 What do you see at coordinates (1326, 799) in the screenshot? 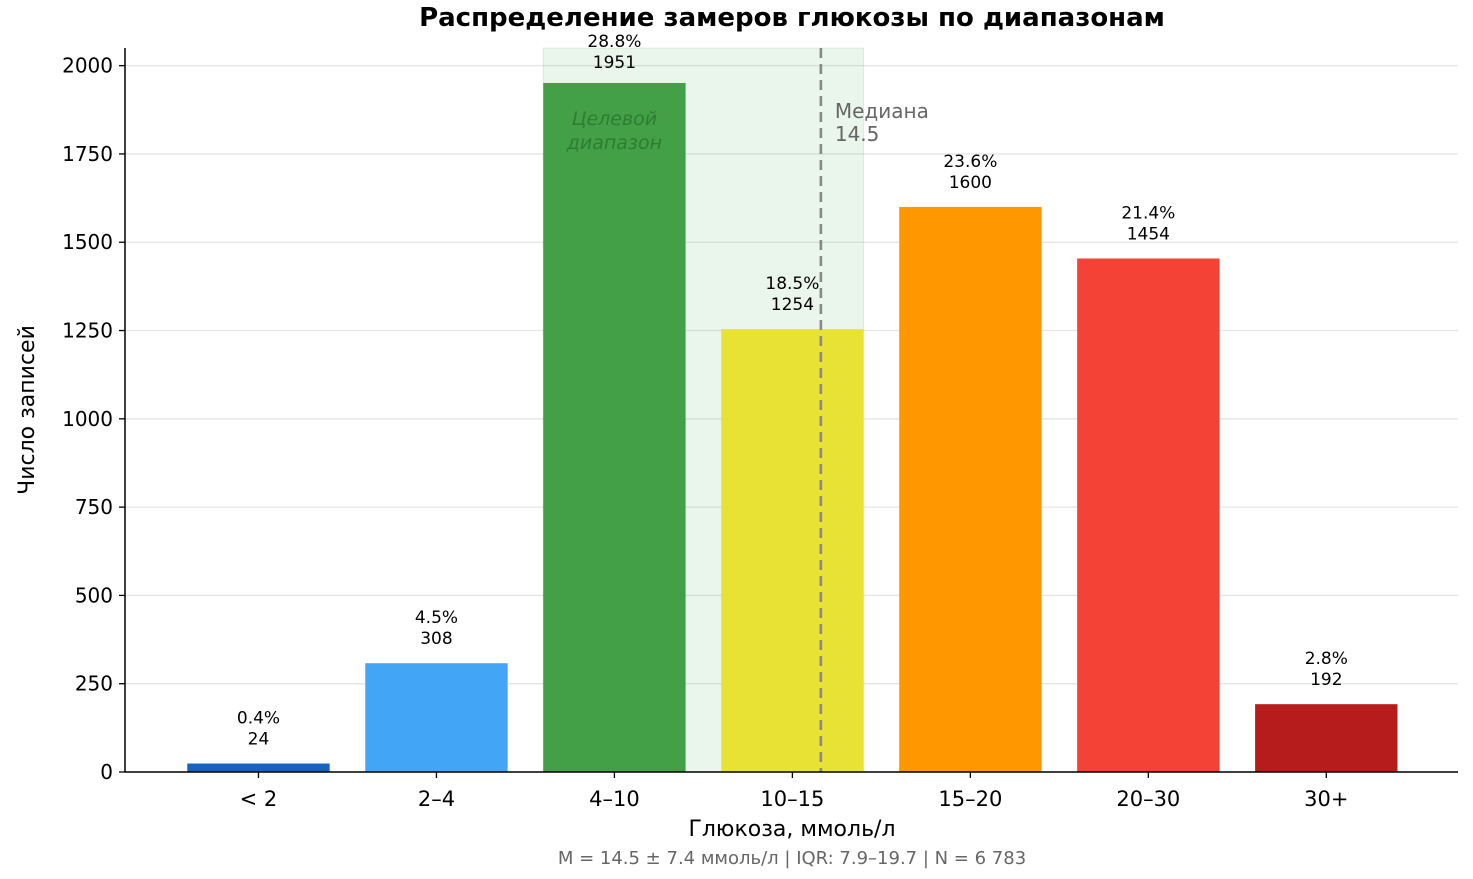
I see `x-tick-label: 30+` at bounding box center [1326, 799].